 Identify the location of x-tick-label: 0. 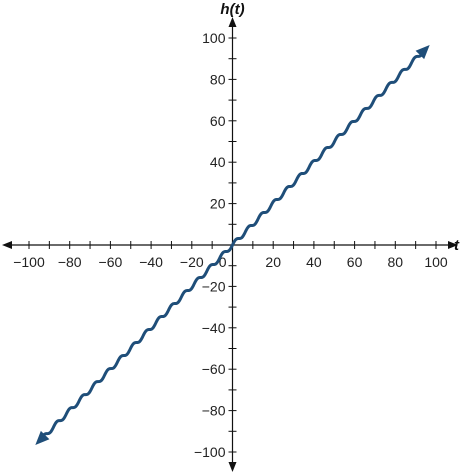
(223, 262).